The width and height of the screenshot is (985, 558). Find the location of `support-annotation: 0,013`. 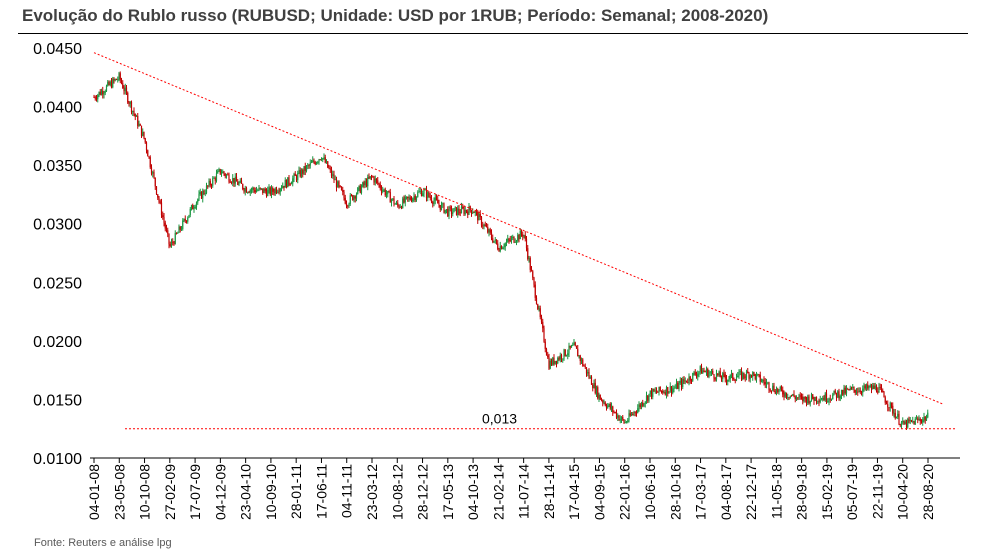

support-annotation: 0,013 is located at coordinates (499, 419).